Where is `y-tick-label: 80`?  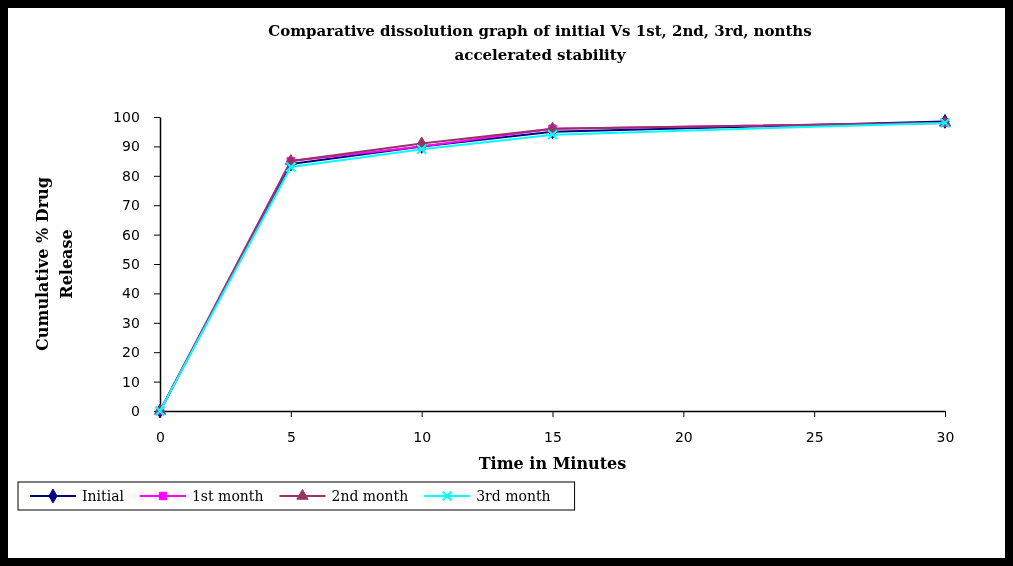 y-tick-label: 80 is located at coordinates (130, 175).